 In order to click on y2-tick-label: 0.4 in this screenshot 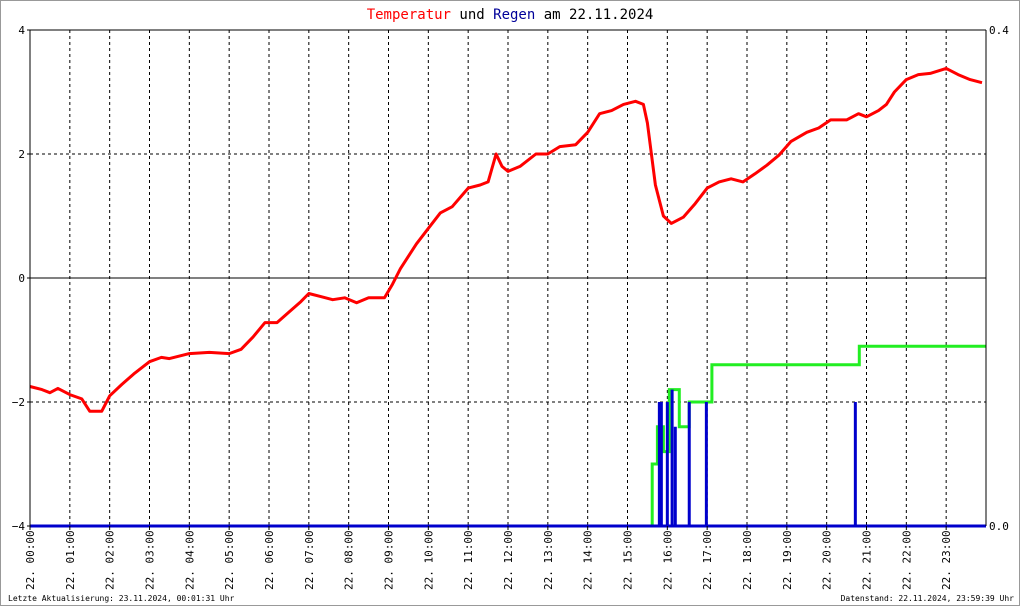, I will do `click(999, 30)`.